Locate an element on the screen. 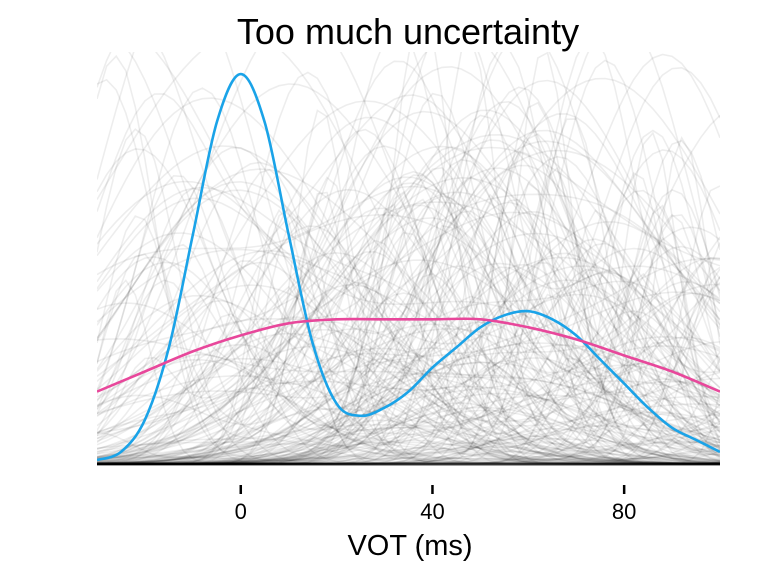  x-axis: 0 40 80 is located at coordinates (435, 504).